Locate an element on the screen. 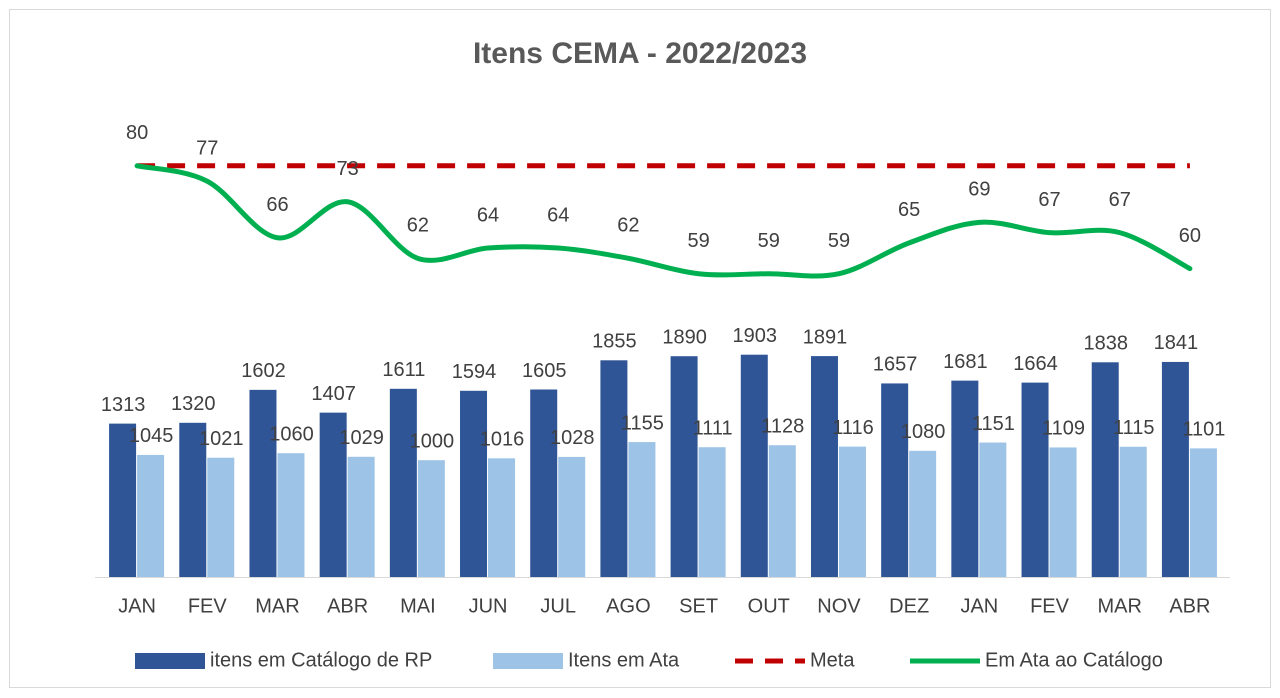  data-label: 1891 is located at coordinates (825, 337).